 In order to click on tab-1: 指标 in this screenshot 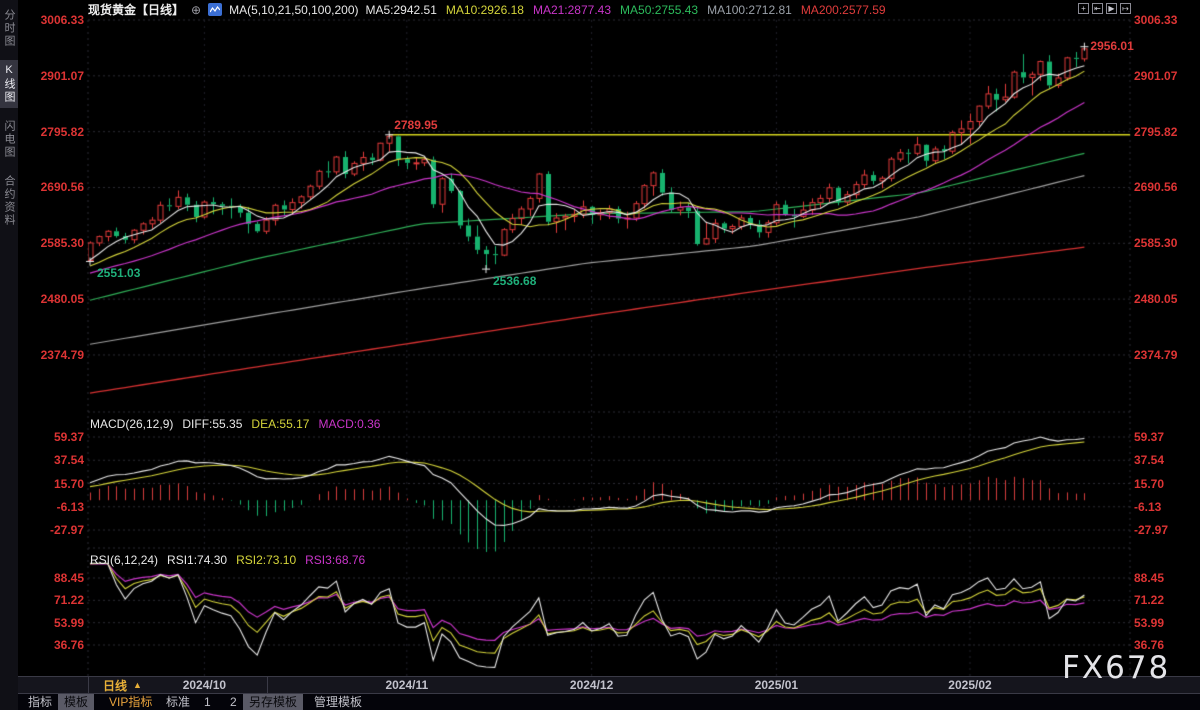, I will do `click(40, 702)`.